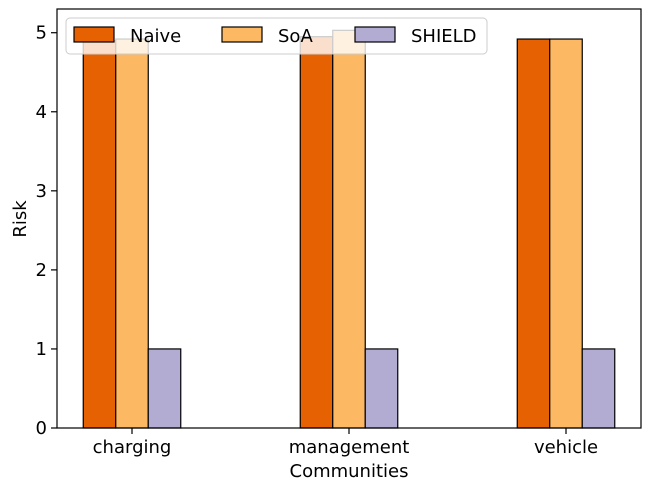 The image size is (651, 491). Describe the element at coordinates (349, 447) in the screenshot. I see `x-tick-label: management` at that location.